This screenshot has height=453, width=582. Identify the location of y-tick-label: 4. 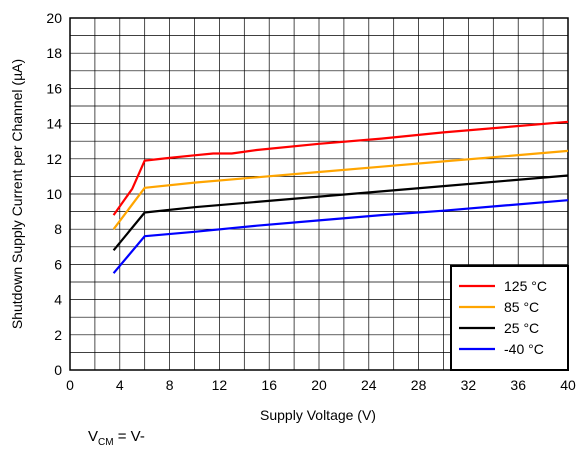
(58, 300).